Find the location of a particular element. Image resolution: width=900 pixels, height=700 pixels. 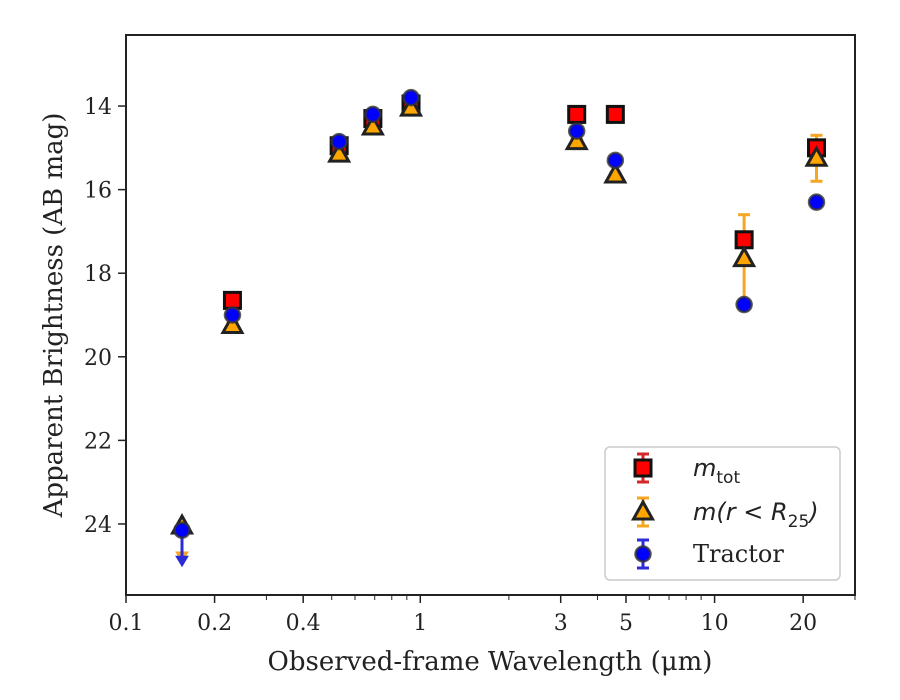

legend-frame is located at coordinates (722, 513).